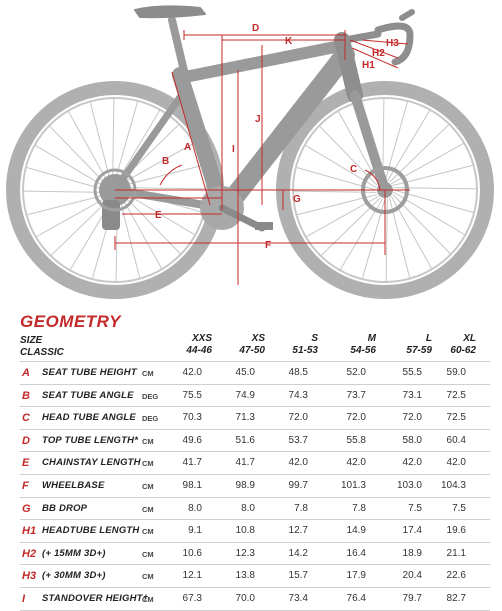  What do you see at coordinates (378, 53) in the screenshot?
I see `label-H2: H2` at bounding box center [378, 53].